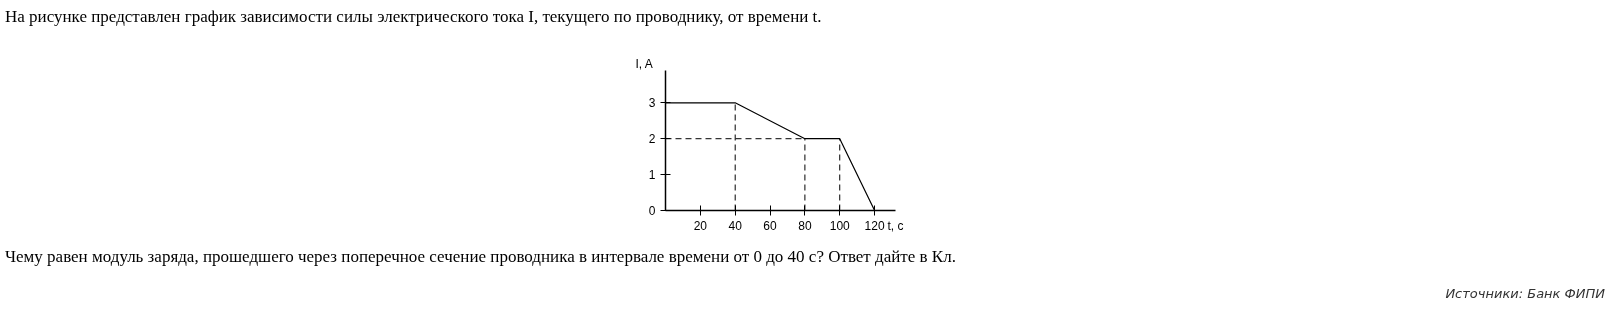 The height and width of the screenshot is (326, 1616). Describe the element at coordinates (413, 17) in the screenshot. I see `text: На рисунке представлен график зависимости силы электрического тока I, текущего по проводнику, от времени t.` at that location.